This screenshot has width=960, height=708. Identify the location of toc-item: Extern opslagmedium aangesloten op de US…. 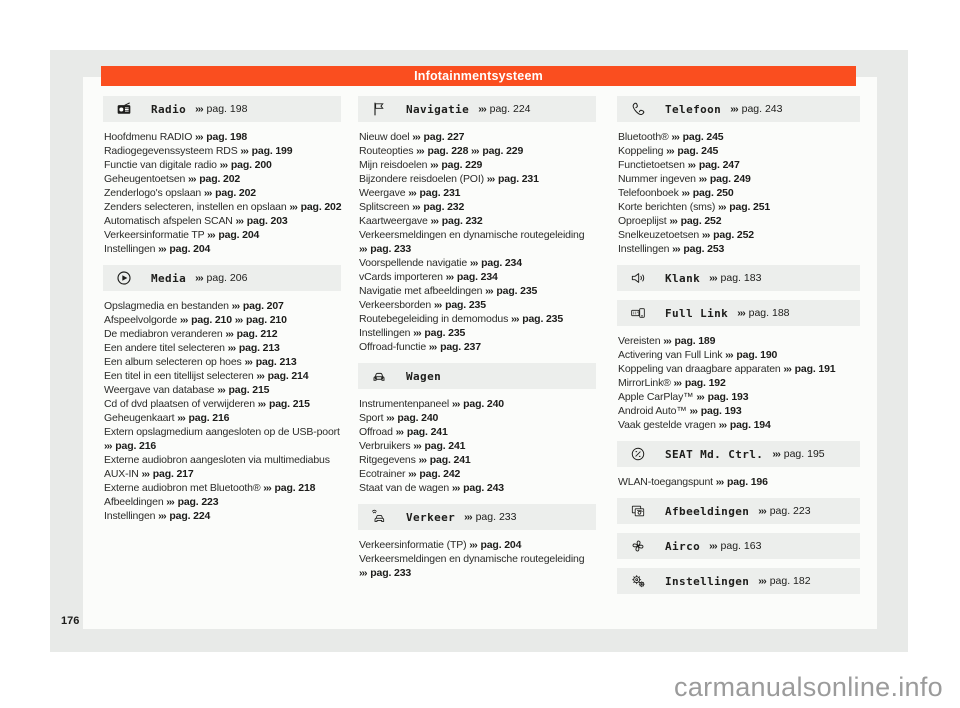
(222, 439).